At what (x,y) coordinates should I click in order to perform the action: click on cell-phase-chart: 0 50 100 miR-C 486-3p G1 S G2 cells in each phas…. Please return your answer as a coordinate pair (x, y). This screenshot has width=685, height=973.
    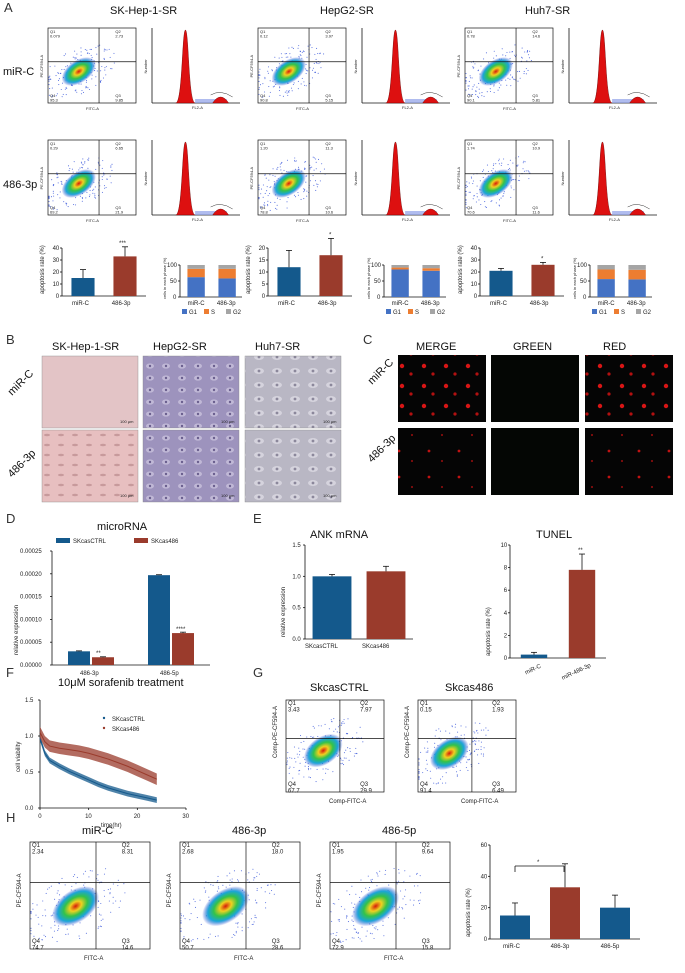
    Looking at the image, I should click on (202, 286).